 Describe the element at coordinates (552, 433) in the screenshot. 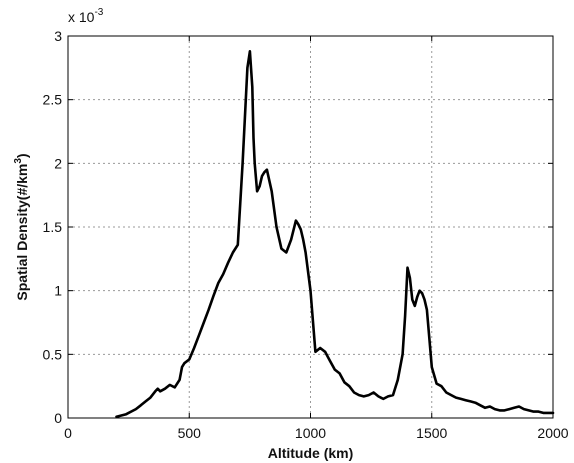

I see `x-tick-label: 2000` at that location.